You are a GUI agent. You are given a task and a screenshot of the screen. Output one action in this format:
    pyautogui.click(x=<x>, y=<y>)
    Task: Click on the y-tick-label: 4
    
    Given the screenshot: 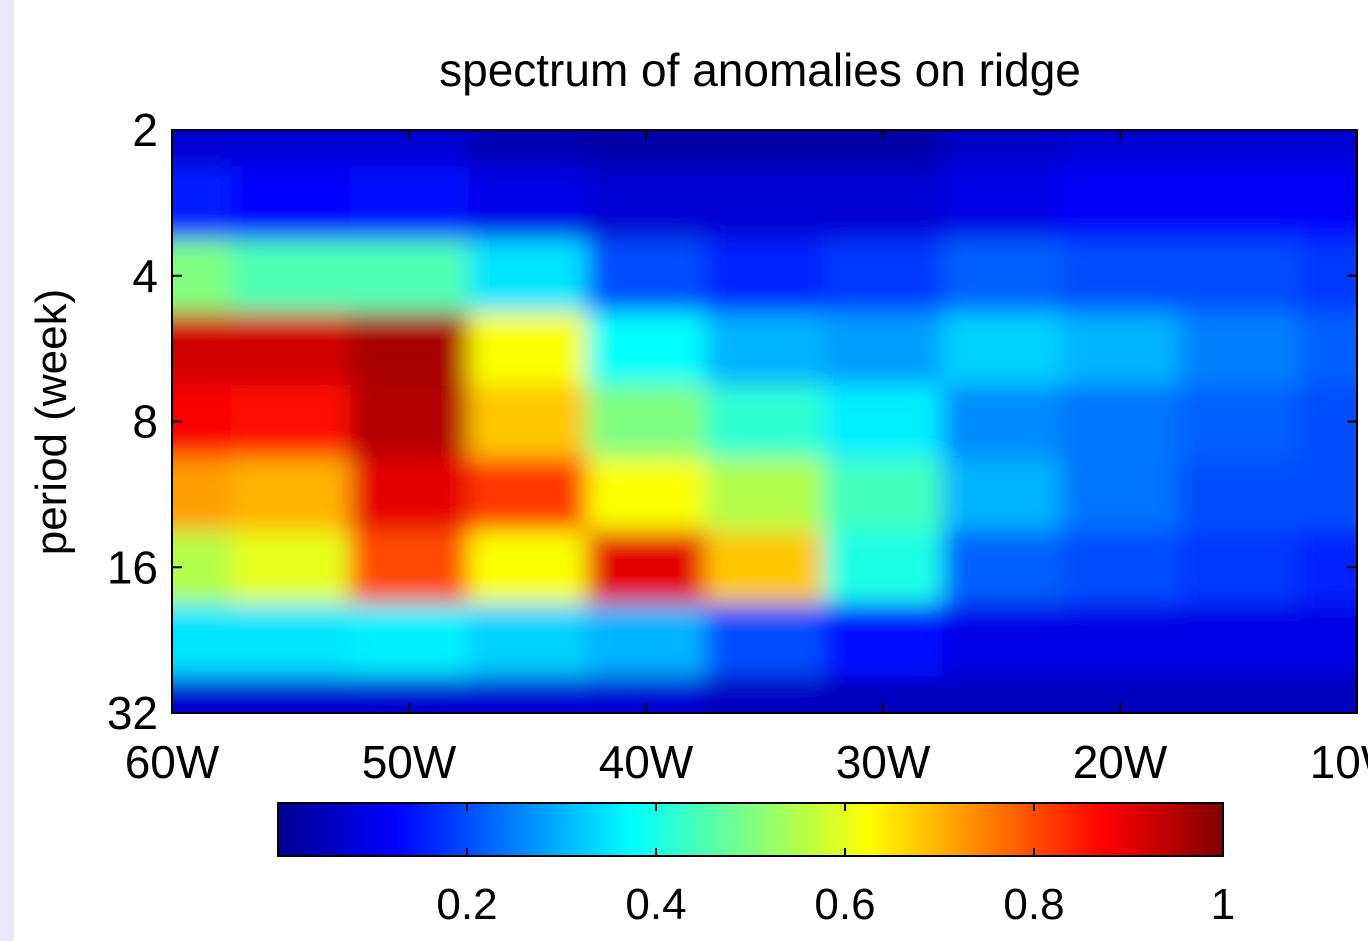 What is the action you would take?
    pyautogui.click(x=145, y=276)
    